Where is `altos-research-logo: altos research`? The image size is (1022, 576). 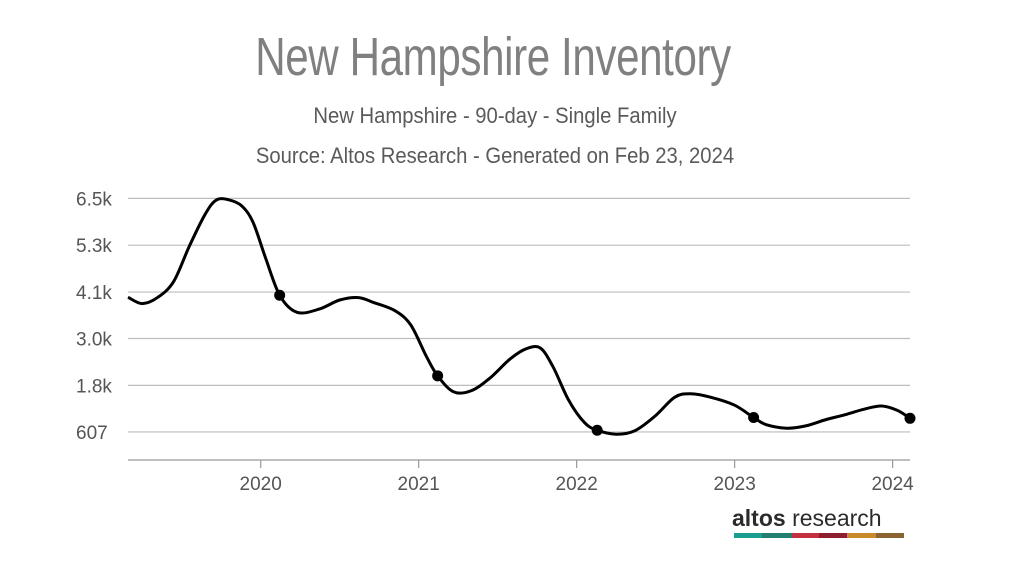 altos-research-logo: altos research is located at coordinates (818, 522).